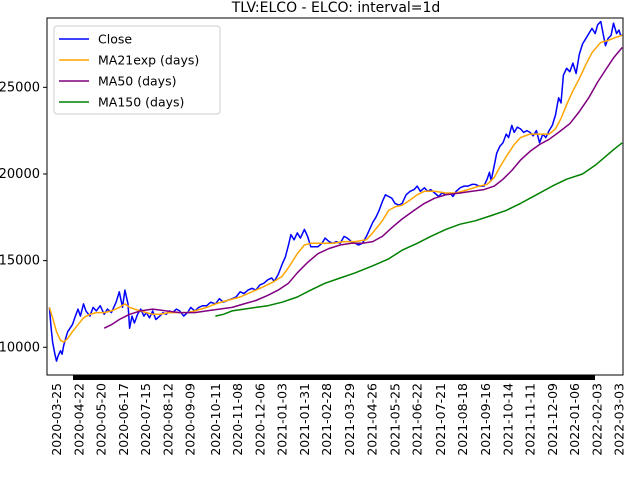  I want to click on x-tick-label: 2021-09-16, so click(485, 419).